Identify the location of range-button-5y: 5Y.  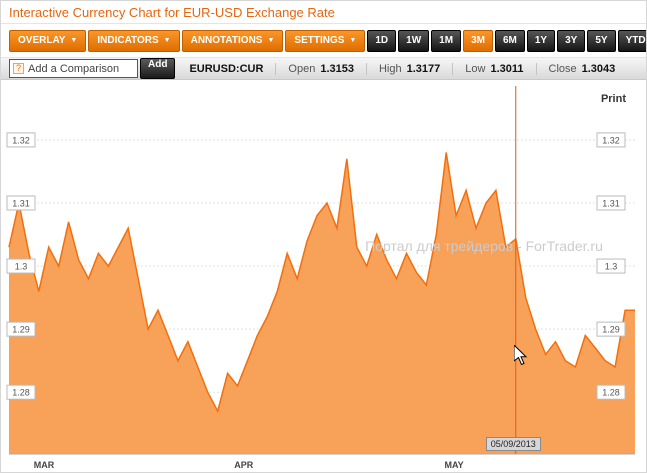
(601, 40).